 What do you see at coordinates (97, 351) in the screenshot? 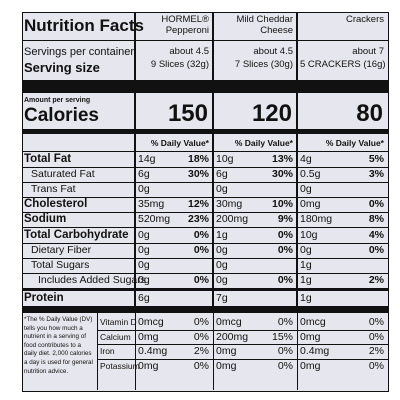
I see `footnote-divider` at bounding box center [97, 351].